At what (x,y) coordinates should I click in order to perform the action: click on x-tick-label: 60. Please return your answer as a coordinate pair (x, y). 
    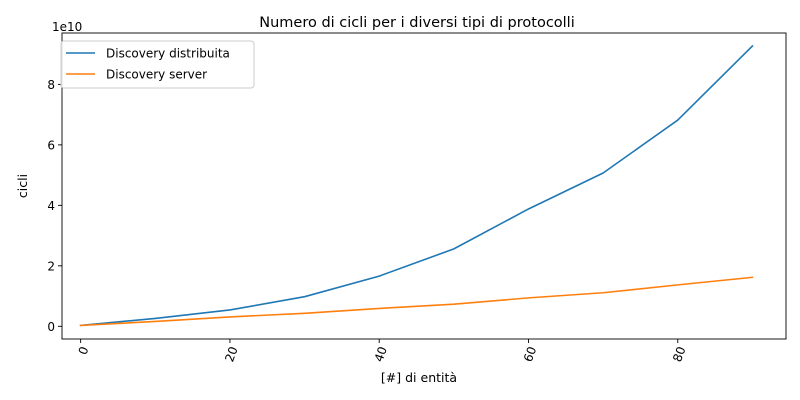
    Looking at the image, I should click on (530, 354).